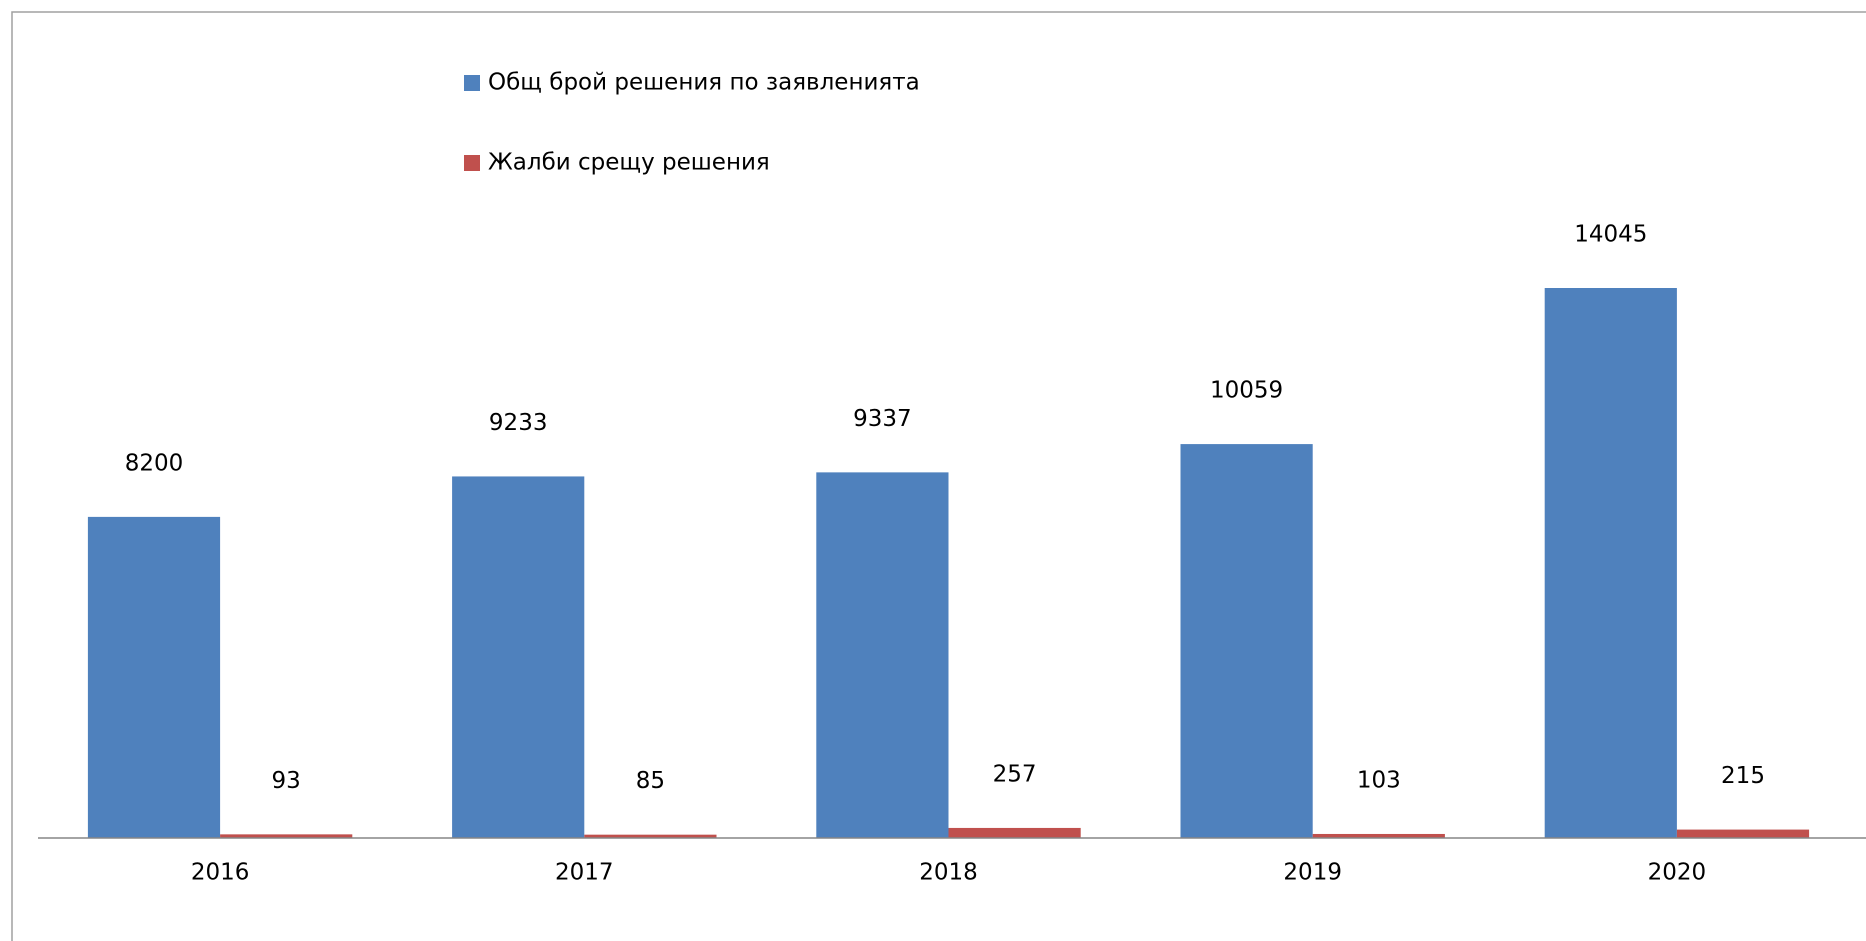 Image resolution: width=1866 pixels, height=941 pixels. What do you see at coordinates (650, 781) in the screenshot?
I see `data-label: 85` at bounding box center [650, 781].